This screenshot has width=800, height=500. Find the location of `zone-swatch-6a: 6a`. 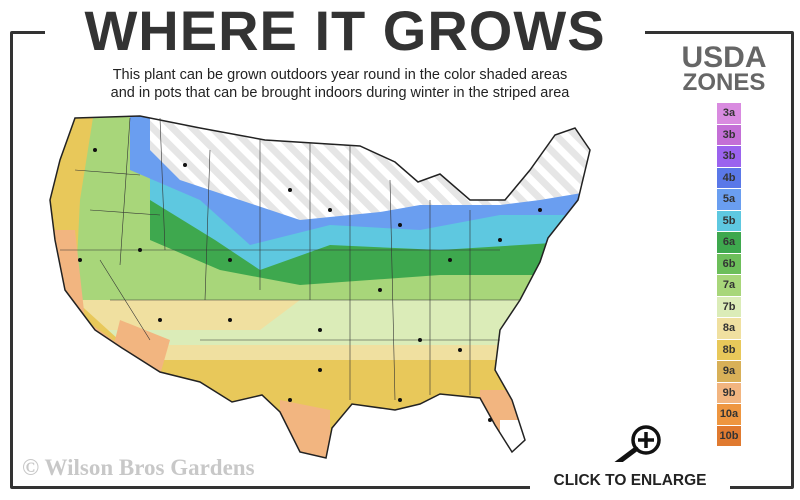

zone-swatch-6a: 6a is located at coordinates (729, 242).